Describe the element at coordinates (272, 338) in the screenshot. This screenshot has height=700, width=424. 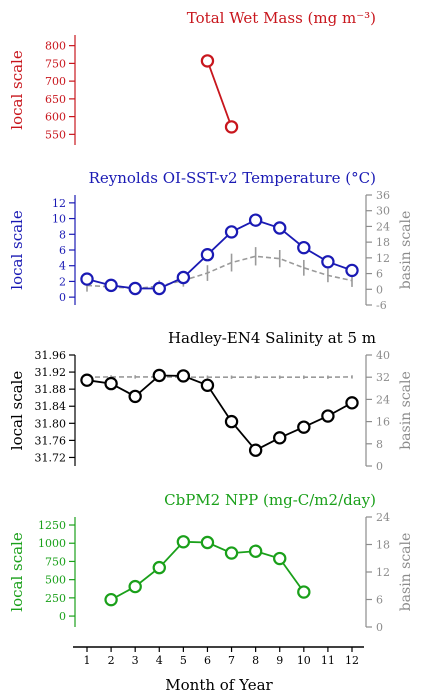
I see `panel-title: Hadley-EN4 Salinity at 5 m` at that location.